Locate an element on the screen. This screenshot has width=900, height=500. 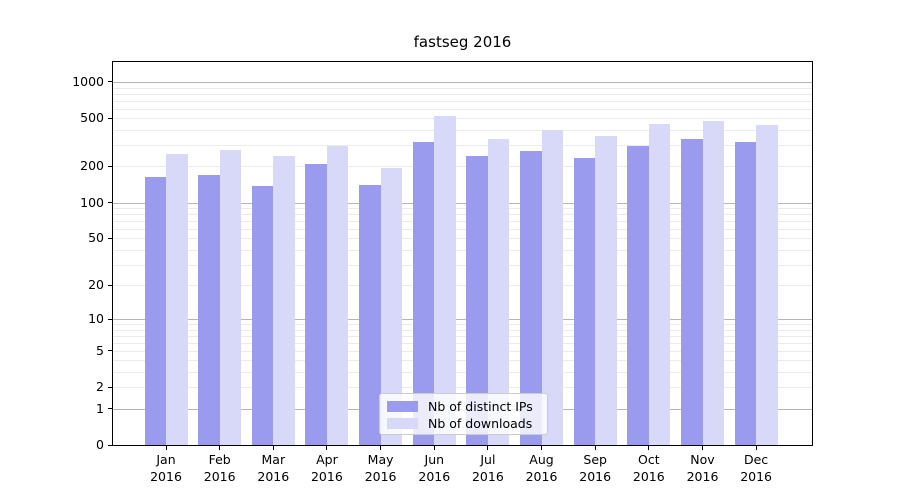
legend-item-downloads: Nb of downloads is located at coordinates (467, 423).